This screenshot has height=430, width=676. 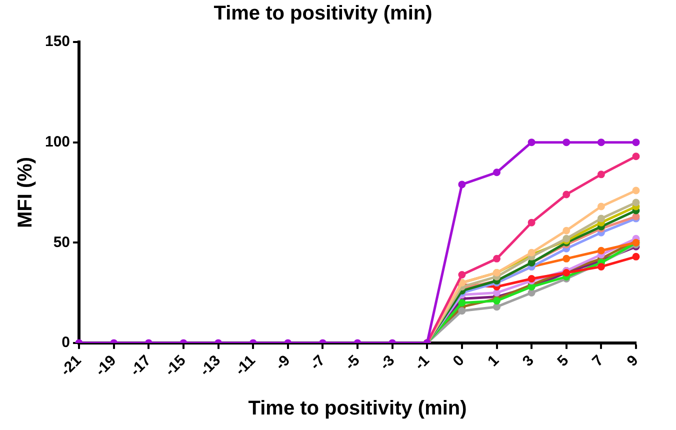 What do you see at coordinates (57, 41) in the screenshot?
I see `y-tick-label: 150` at bounding box center [57, 41].